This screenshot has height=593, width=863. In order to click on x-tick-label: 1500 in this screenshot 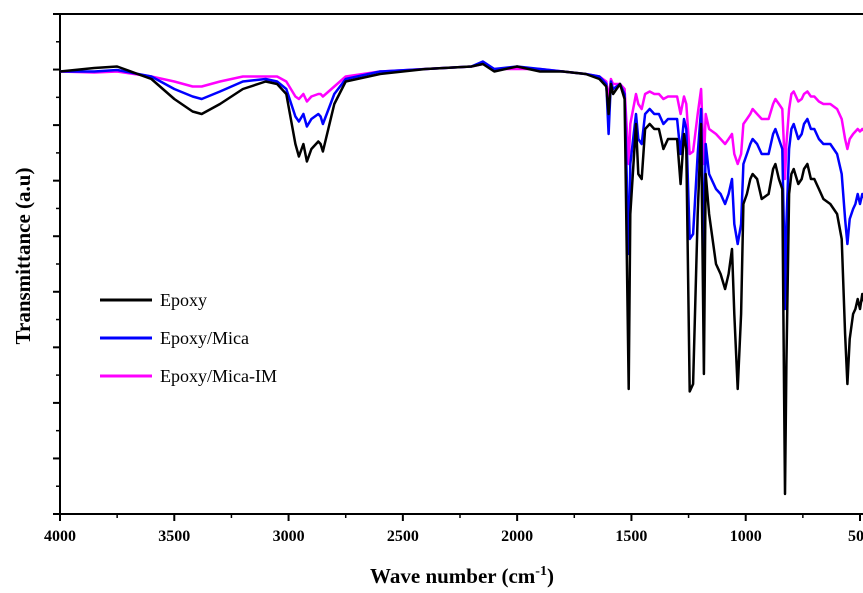, I will do `click(631, 536)`.